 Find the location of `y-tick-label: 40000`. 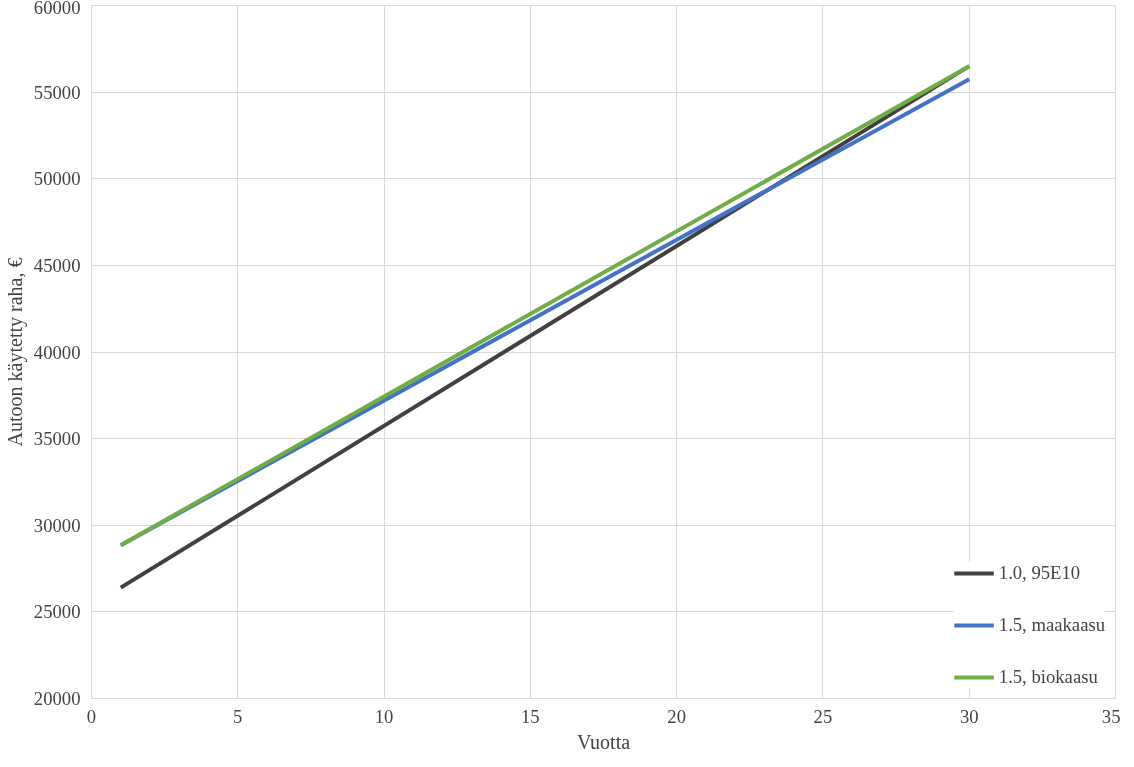

y-tick-label: 40000 is located at coordinates (57, 352).